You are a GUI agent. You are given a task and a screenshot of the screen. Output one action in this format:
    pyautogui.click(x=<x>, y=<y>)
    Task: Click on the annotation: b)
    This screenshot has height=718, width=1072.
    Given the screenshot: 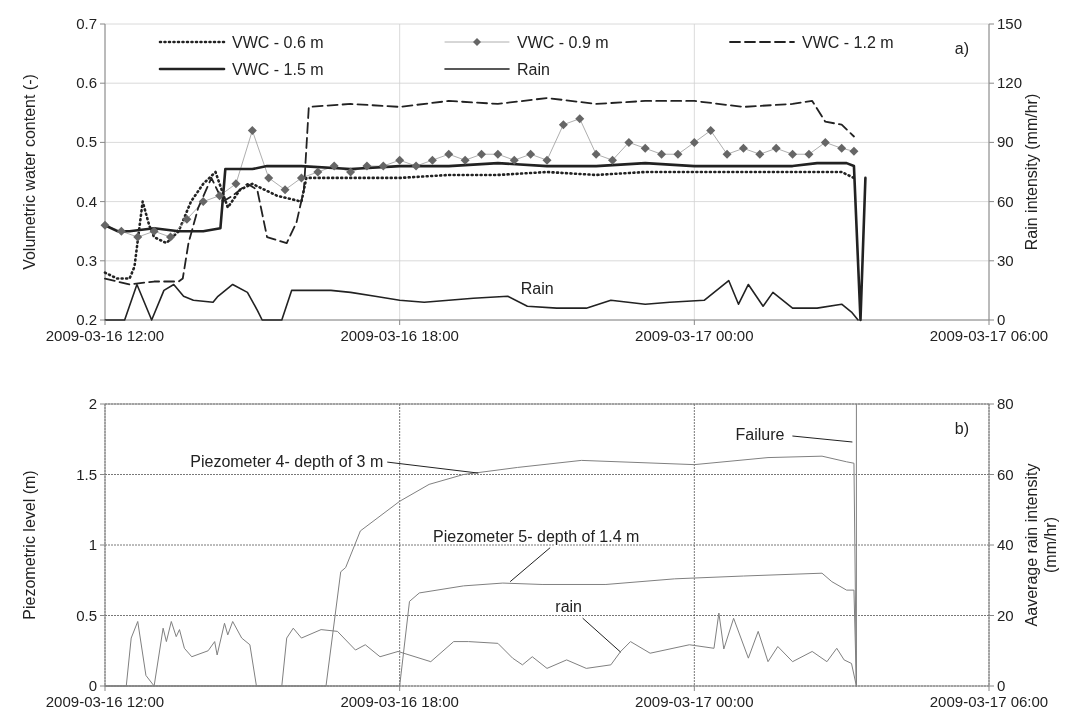 What is the action you would take?
    pyautogui.click(x=961, y=428)
    